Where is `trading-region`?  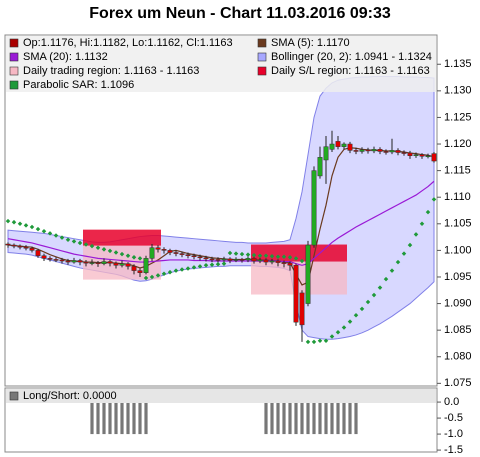 trading-region is located at coordinates (299, 278).